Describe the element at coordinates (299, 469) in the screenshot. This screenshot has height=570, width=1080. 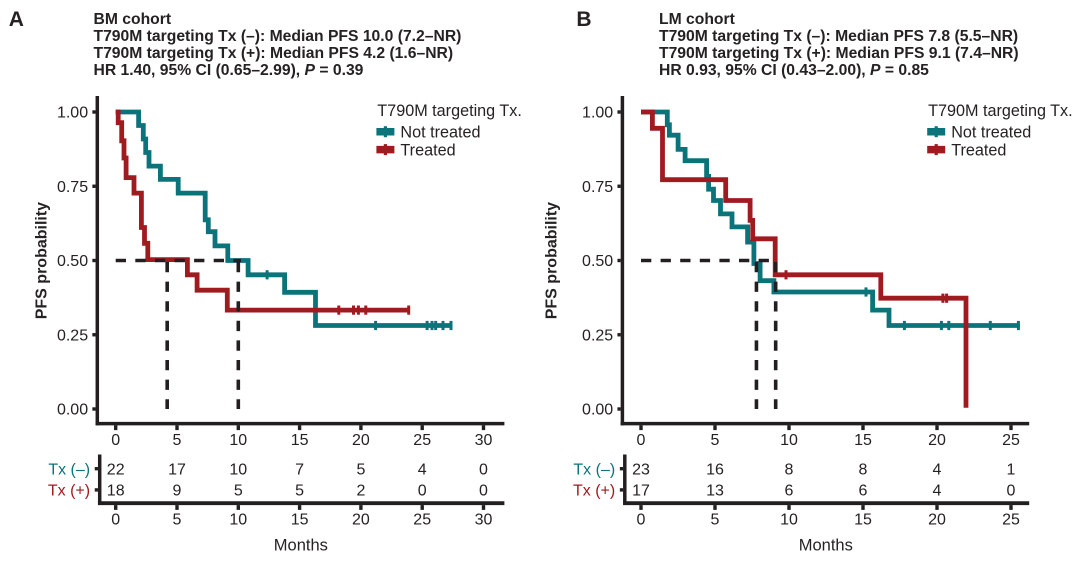
I see `svg-text: 7` at that location.